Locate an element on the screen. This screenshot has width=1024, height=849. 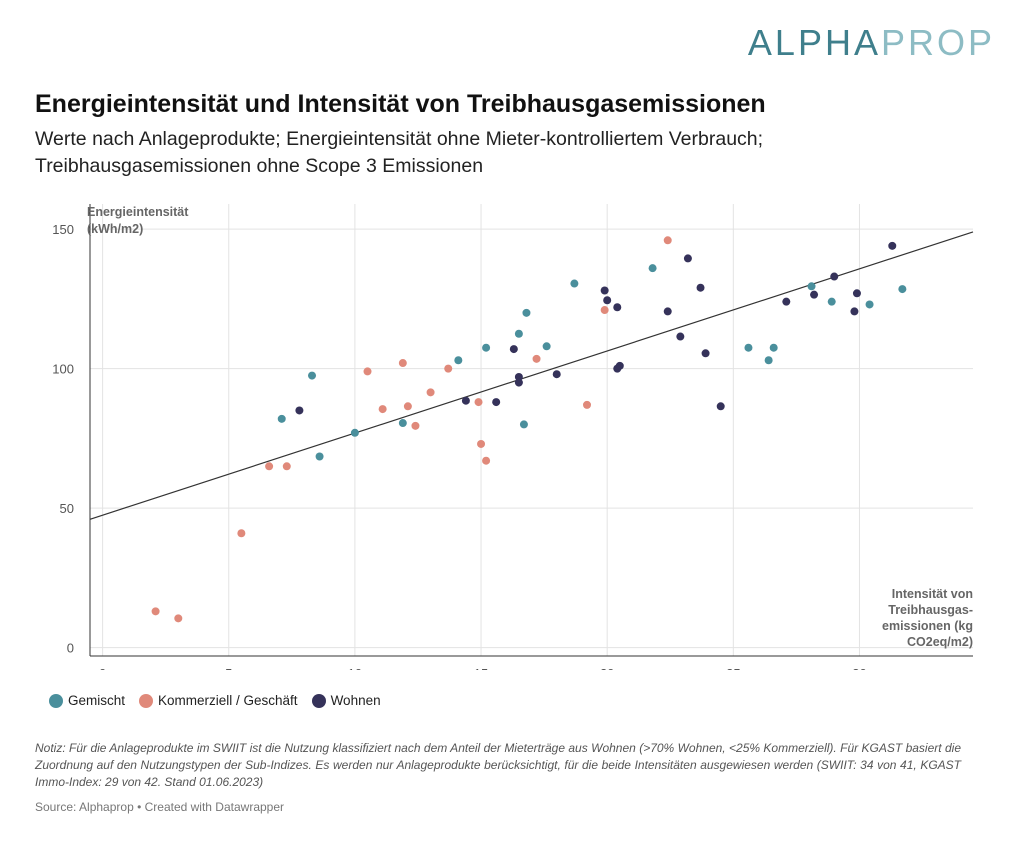
y-tick-label: 0 is located at coordinates (70, 648).